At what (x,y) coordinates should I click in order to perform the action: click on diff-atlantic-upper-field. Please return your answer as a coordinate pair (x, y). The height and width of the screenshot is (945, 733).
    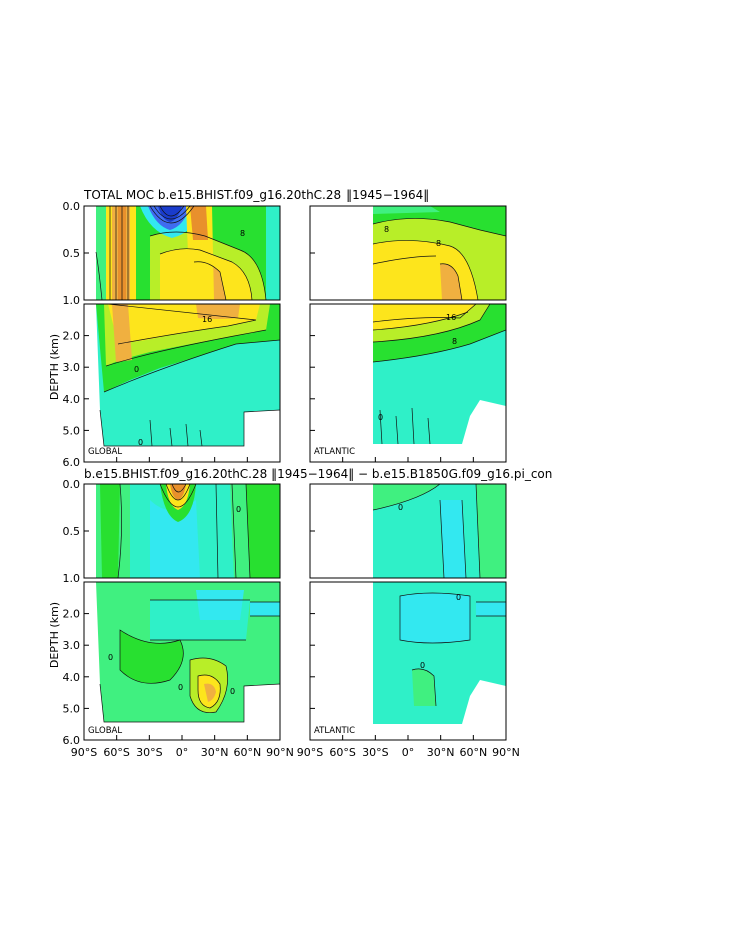
    Looking at the image, I should click on (439, 531).